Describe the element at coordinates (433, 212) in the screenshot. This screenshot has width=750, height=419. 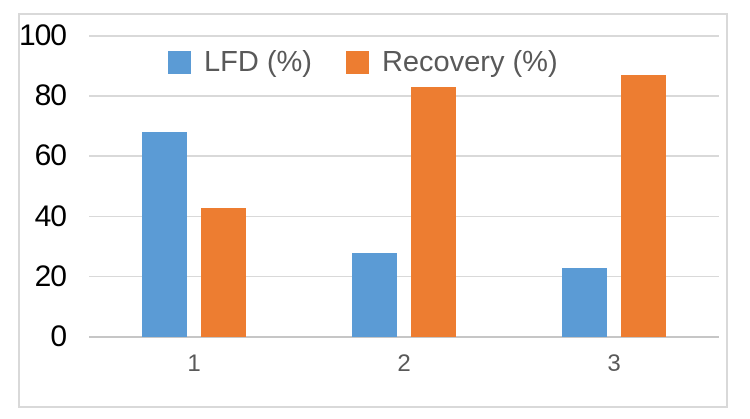
I see `bar-recovery-cat2` at that location.